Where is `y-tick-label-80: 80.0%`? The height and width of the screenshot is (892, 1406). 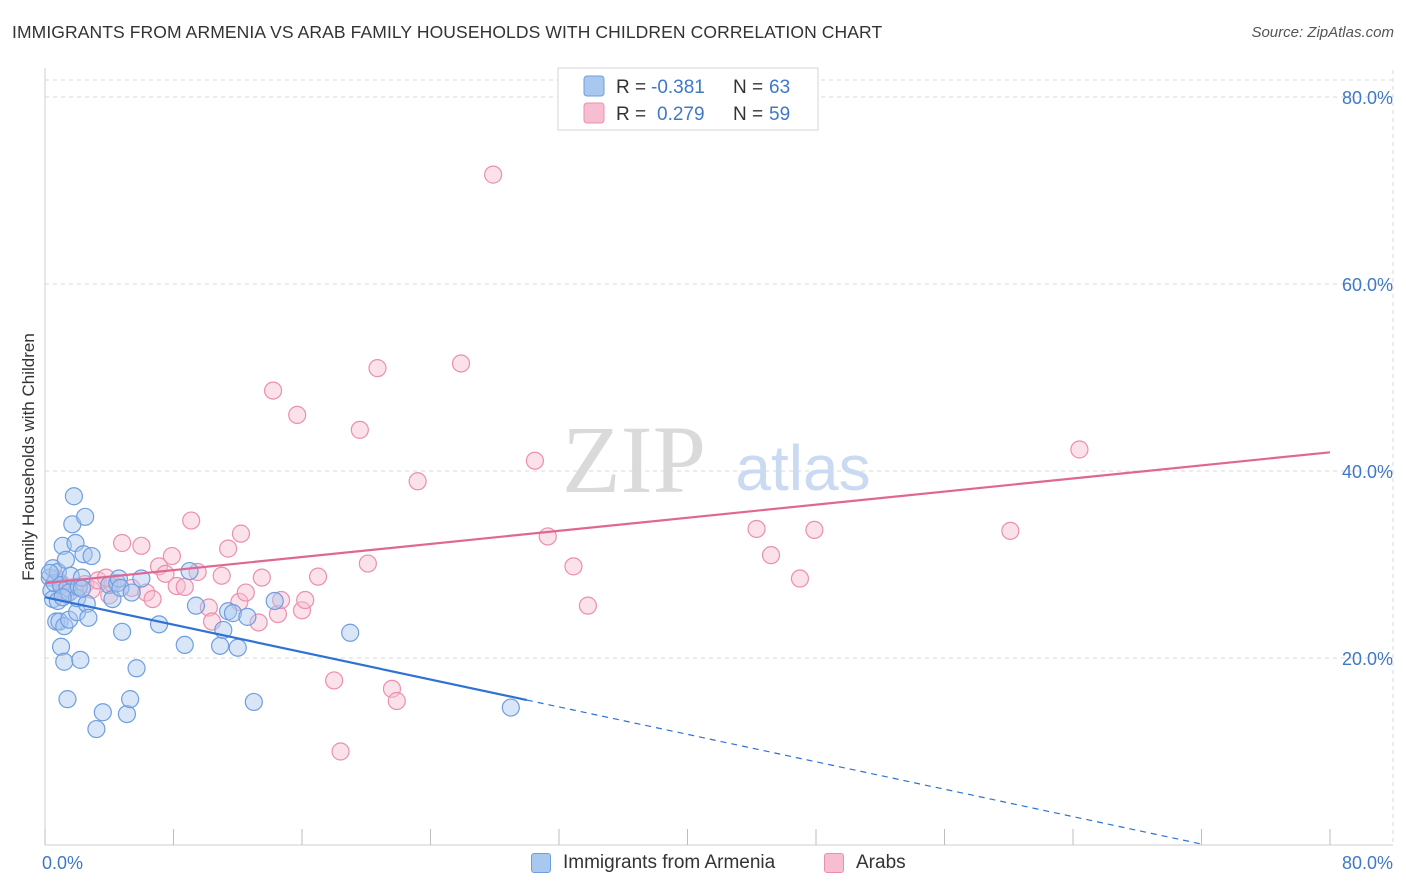
y-tick-label-80: 80.0% is located at coordinates (1367, 98).